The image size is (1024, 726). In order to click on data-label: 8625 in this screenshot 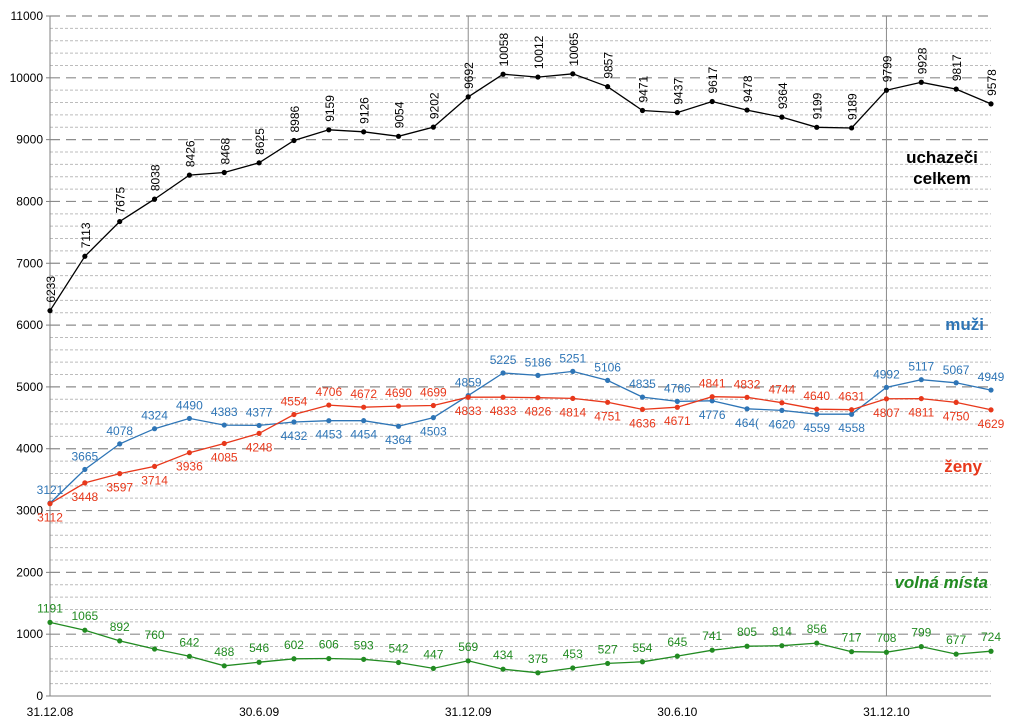, I will do `click(260, 141)`.